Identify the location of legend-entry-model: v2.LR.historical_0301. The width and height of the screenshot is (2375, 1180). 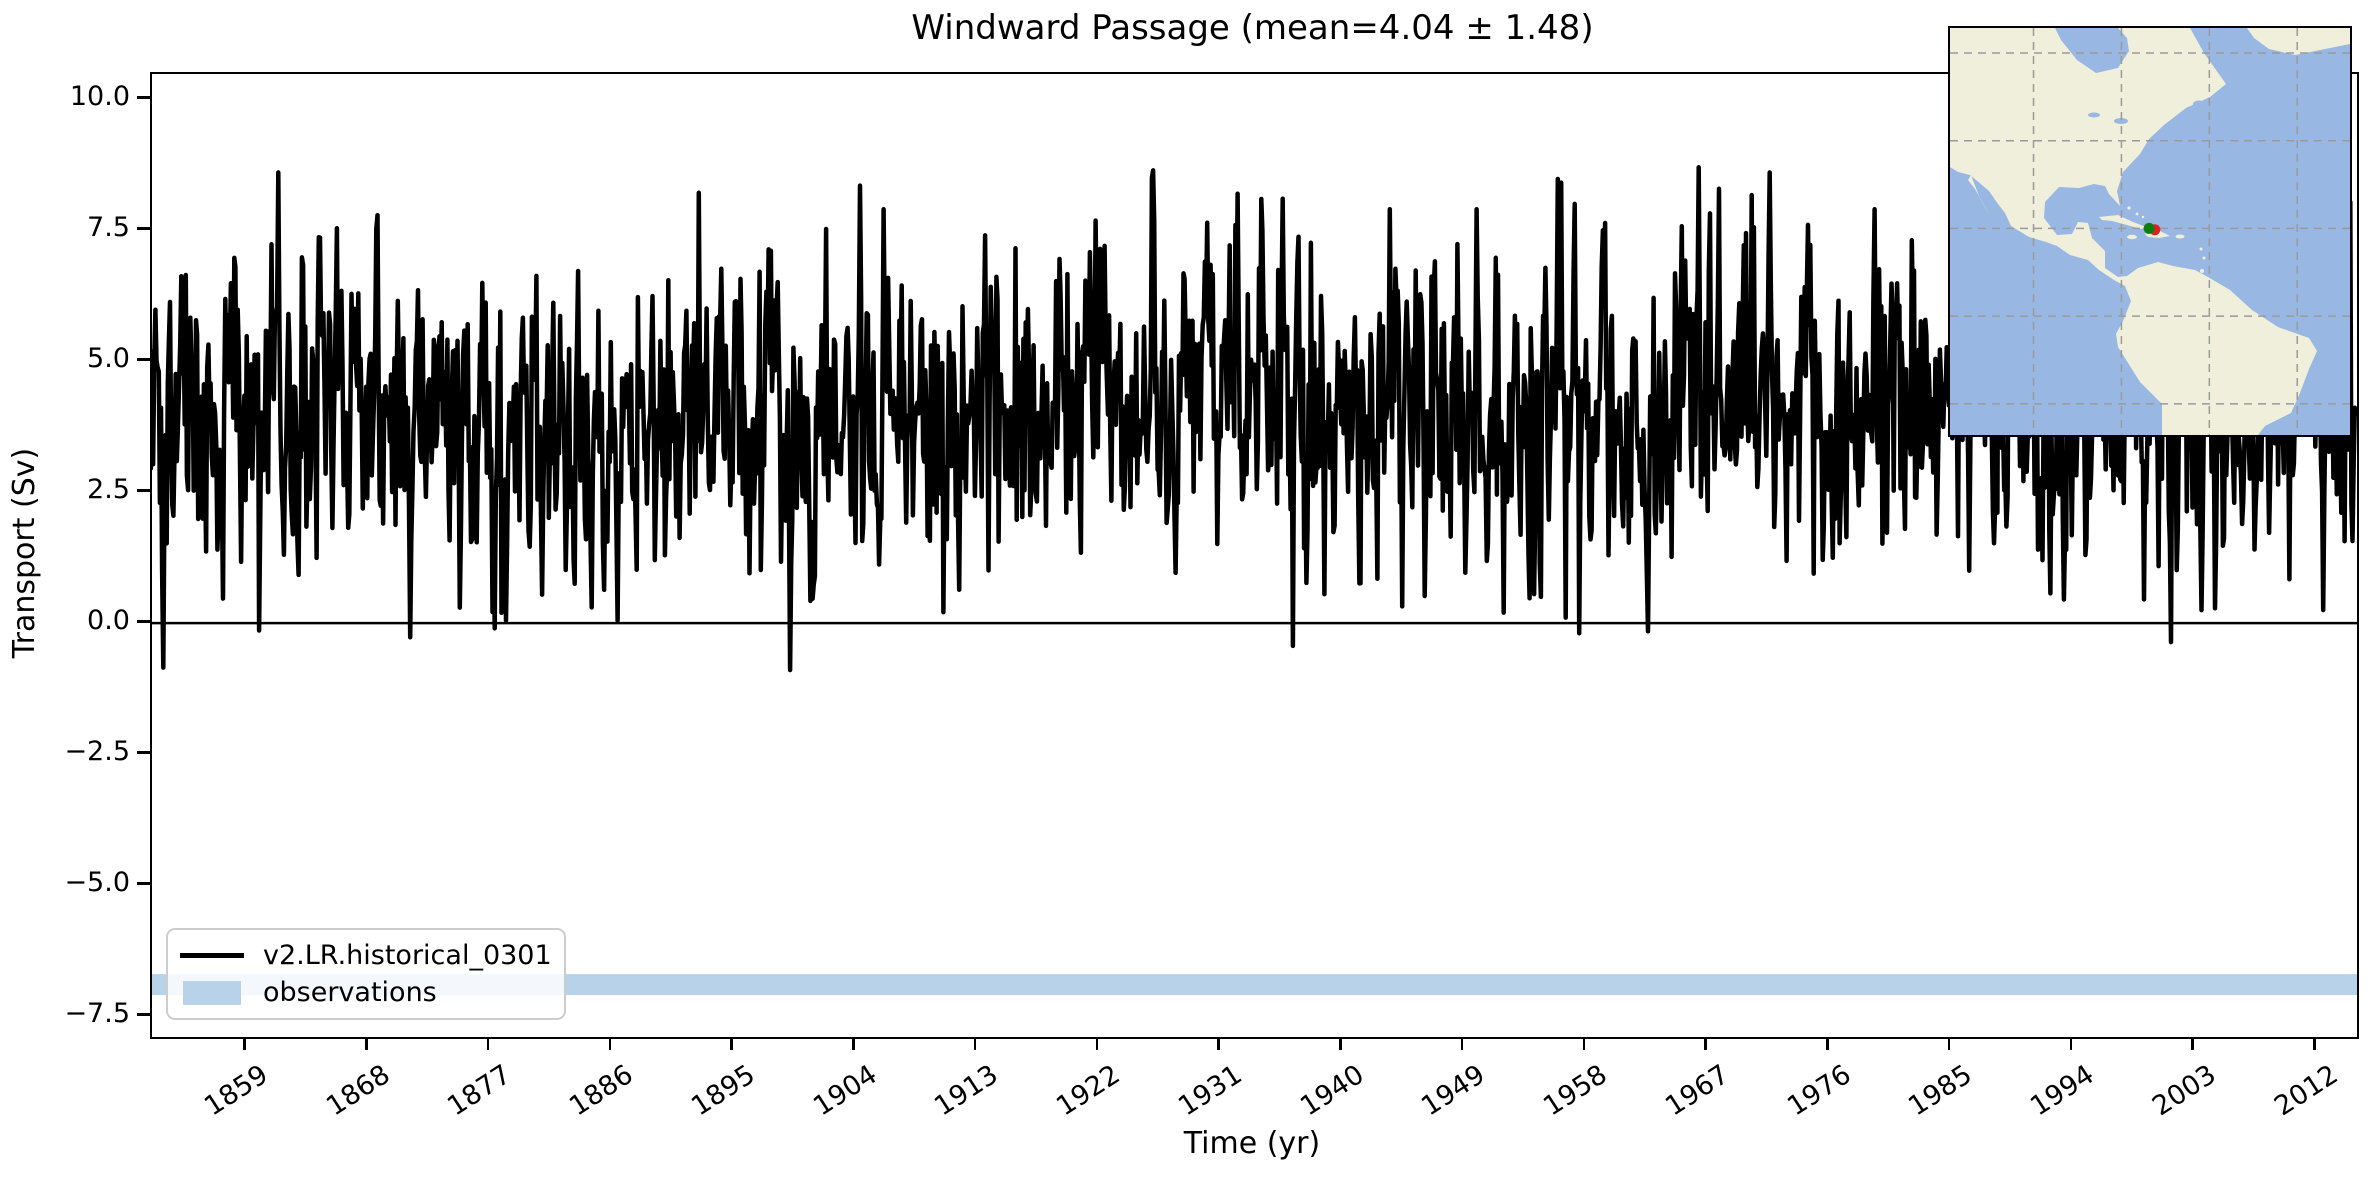
(366, 956).